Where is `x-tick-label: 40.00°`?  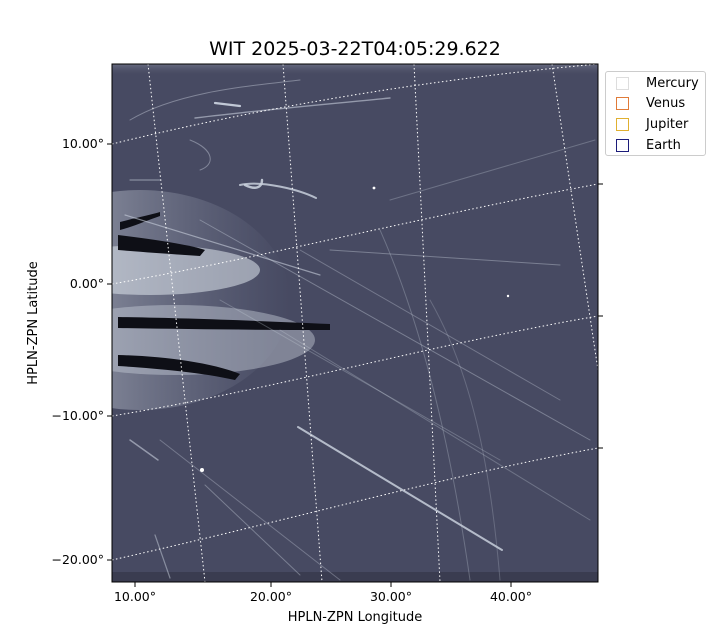 x-tick-label: 40.00° is located at coordinates (511, 596).